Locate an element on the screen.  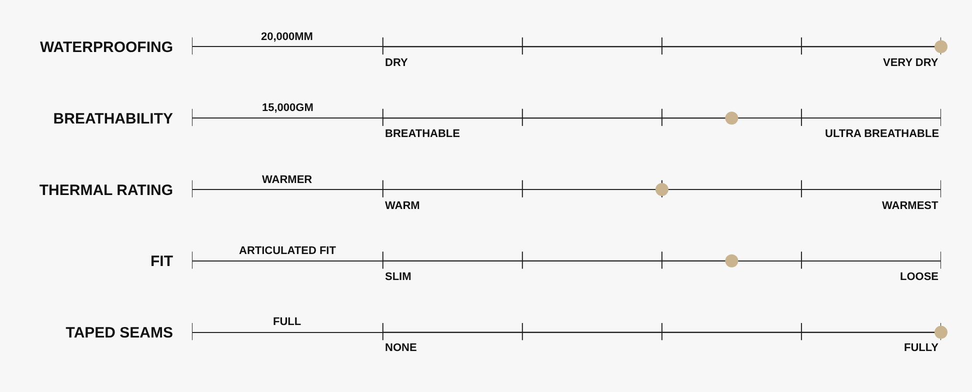
y-tick-label: TAPED SEAMS is located at coordinates (119, 333).